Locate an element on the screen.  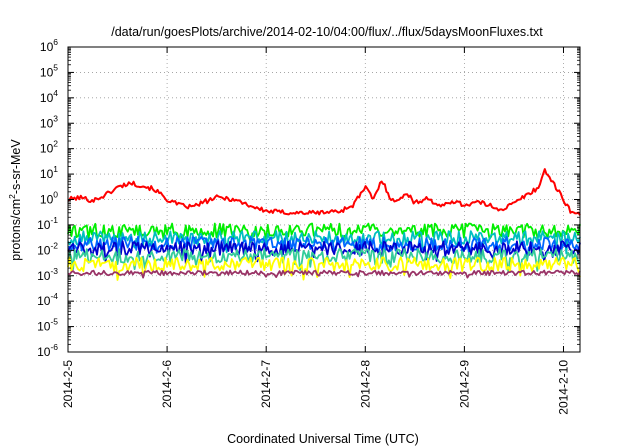
y-tick-label: 10⁻² is located at coordinates (47, 248).